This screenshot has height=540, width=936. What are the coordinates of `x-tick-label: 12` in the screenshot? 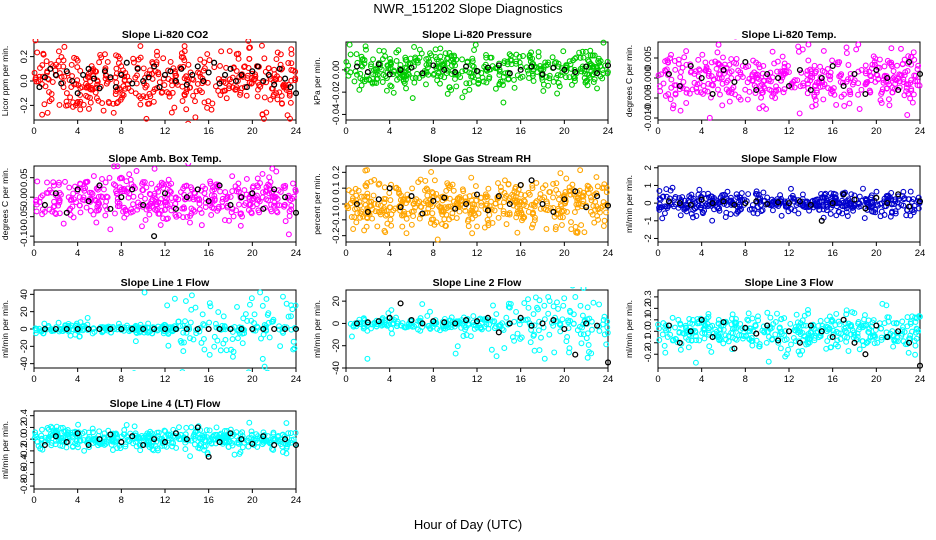 It's located at (165, 500).